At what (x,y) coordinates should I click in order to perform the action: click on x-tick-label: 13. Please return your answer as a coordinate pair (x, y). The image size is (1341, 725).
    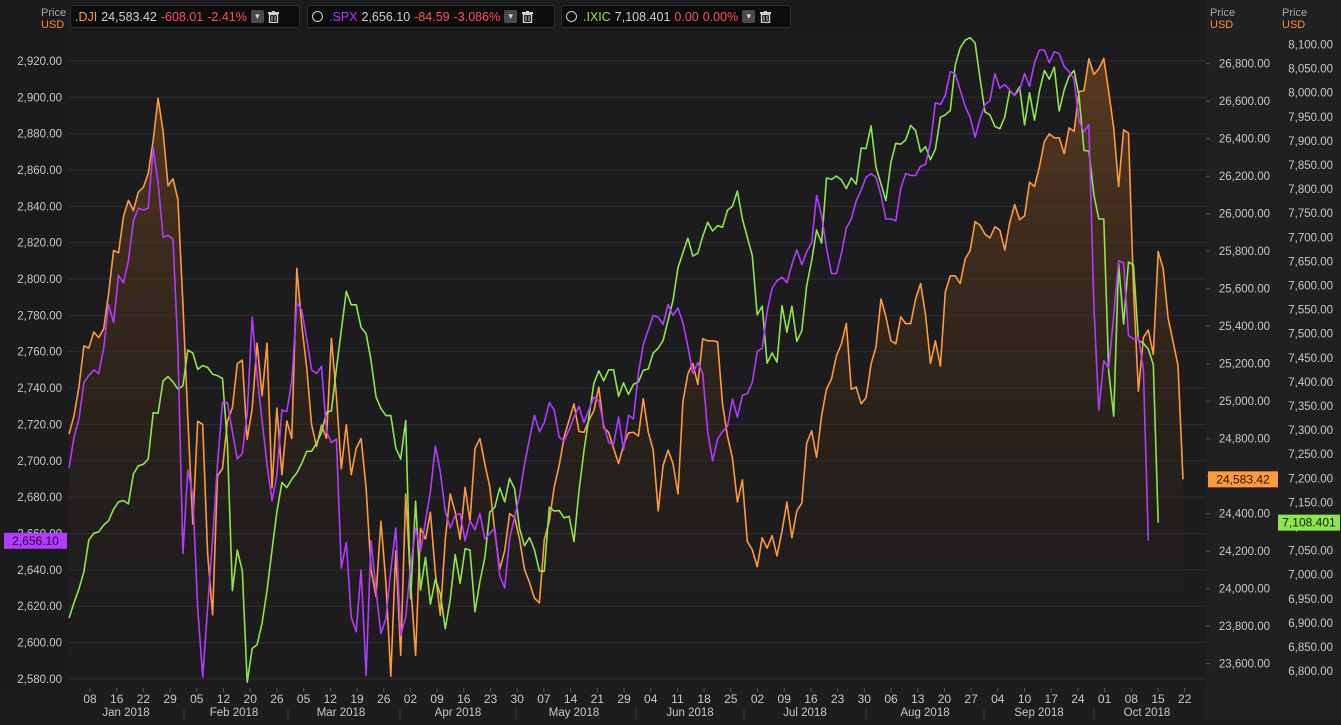
    Looking at the image, I should click on (918, 699).